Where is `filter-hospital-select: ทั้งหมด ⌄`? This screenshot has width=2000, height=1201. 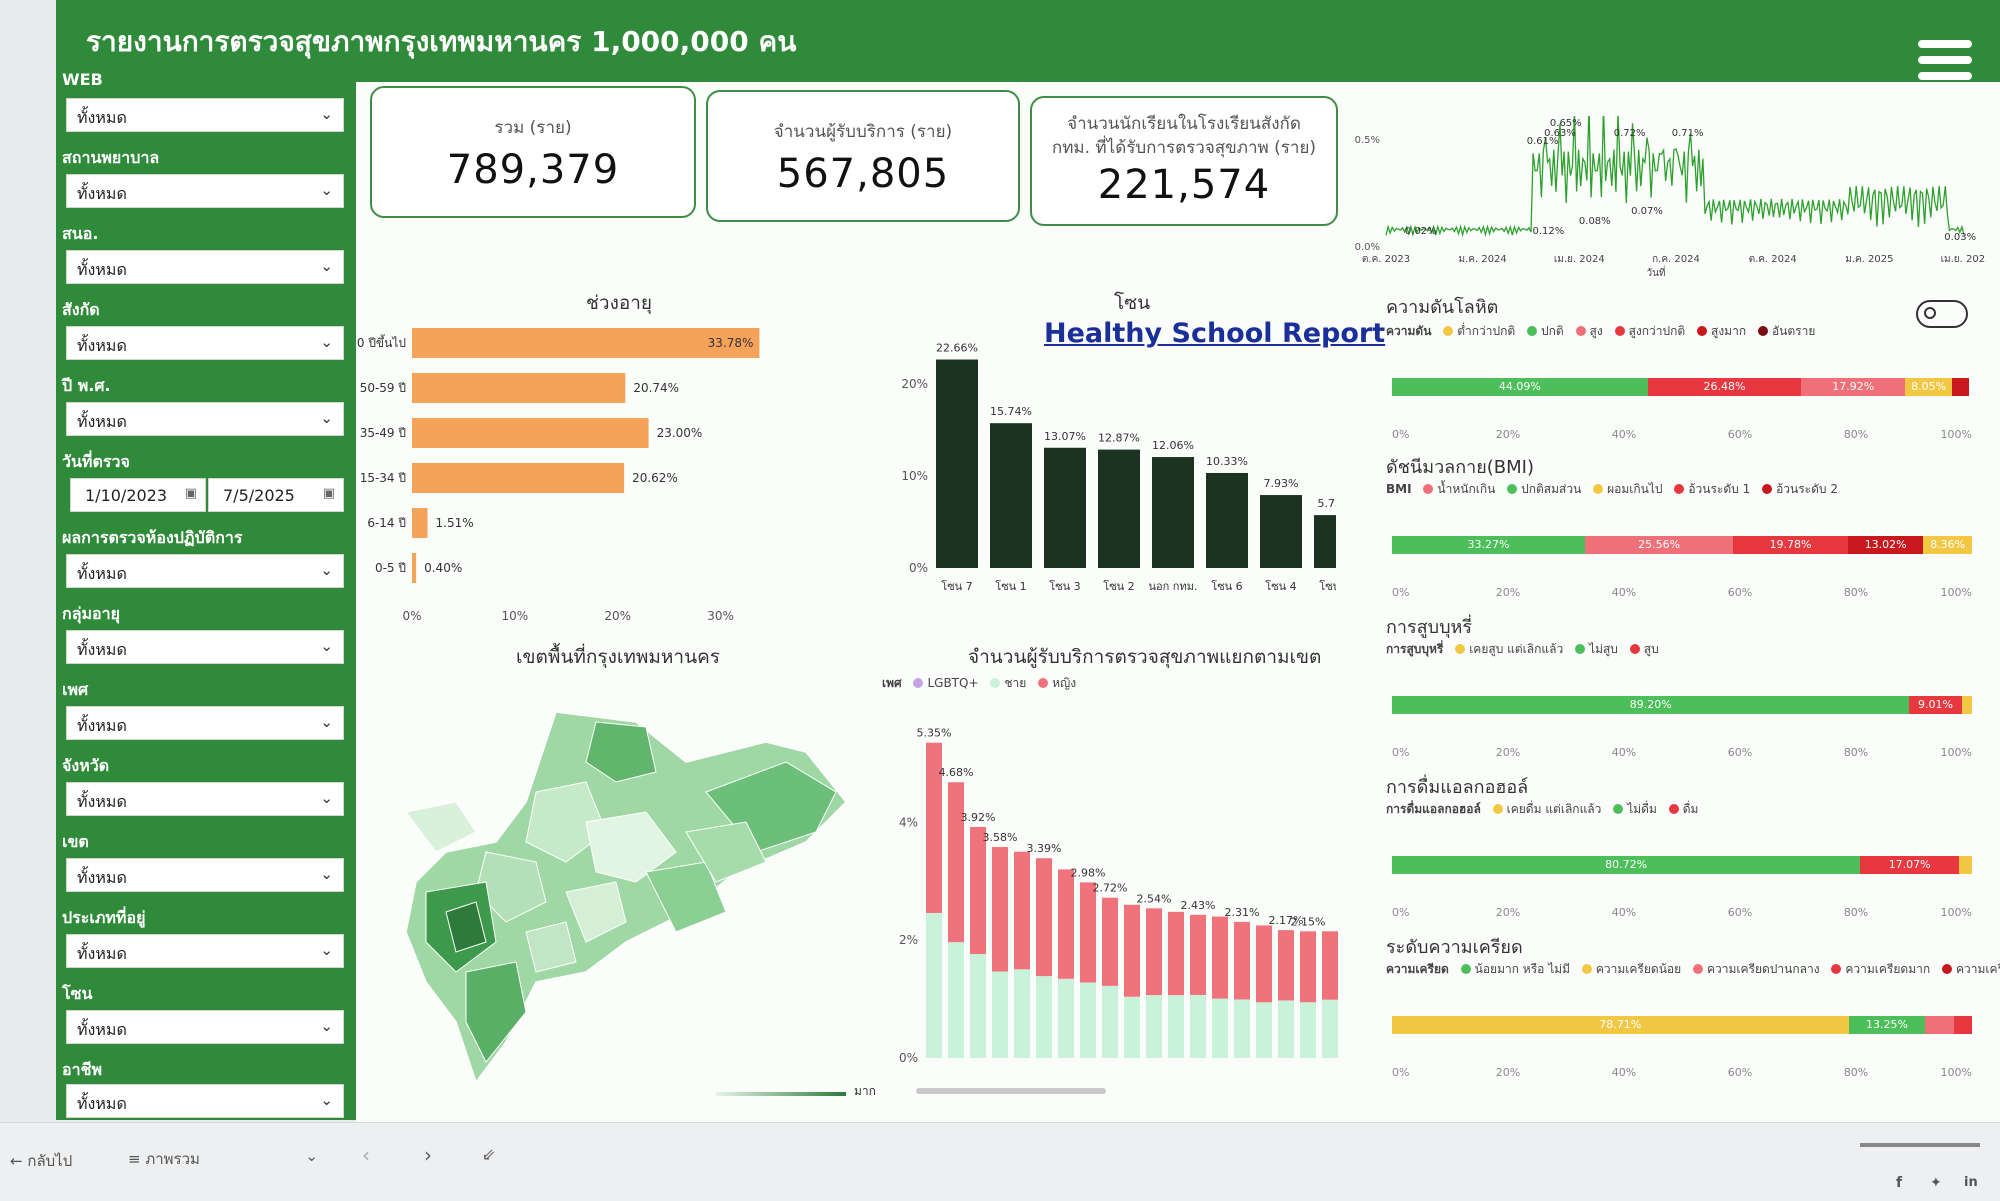
filter-hospital-select: ทั้งหมด ⌄ is located at coordinates (205, 191).